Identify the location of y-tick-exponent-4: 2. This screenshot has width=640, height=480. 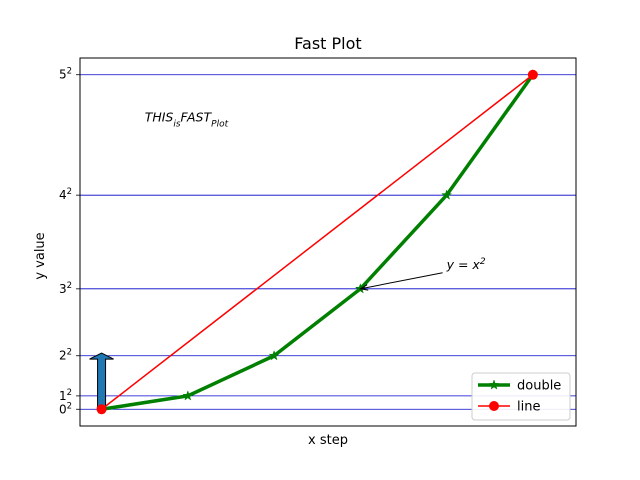
(69, 192).